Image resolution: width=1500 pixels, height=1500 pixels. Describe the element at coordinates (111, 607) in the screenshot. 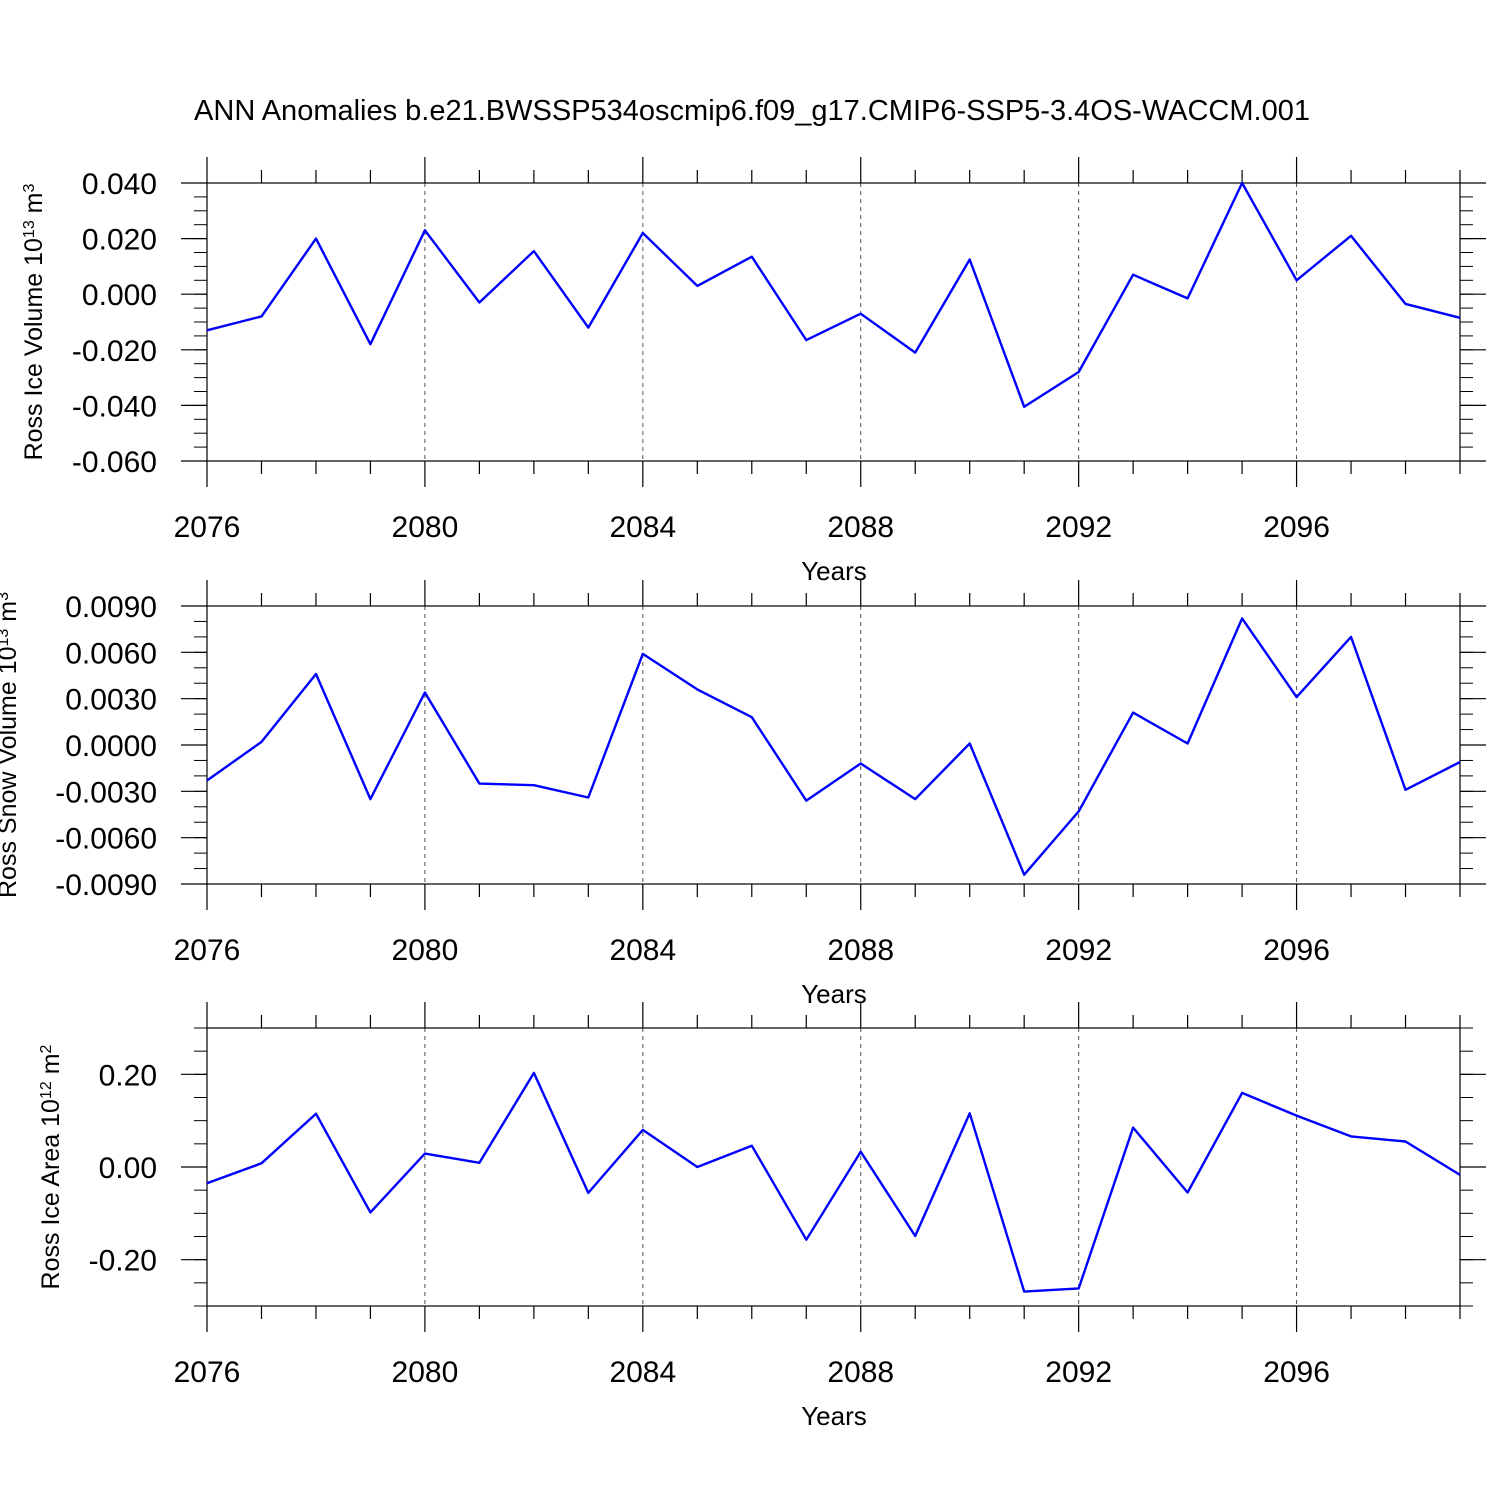

I see `y-tick-label: 0.0090` at that location.